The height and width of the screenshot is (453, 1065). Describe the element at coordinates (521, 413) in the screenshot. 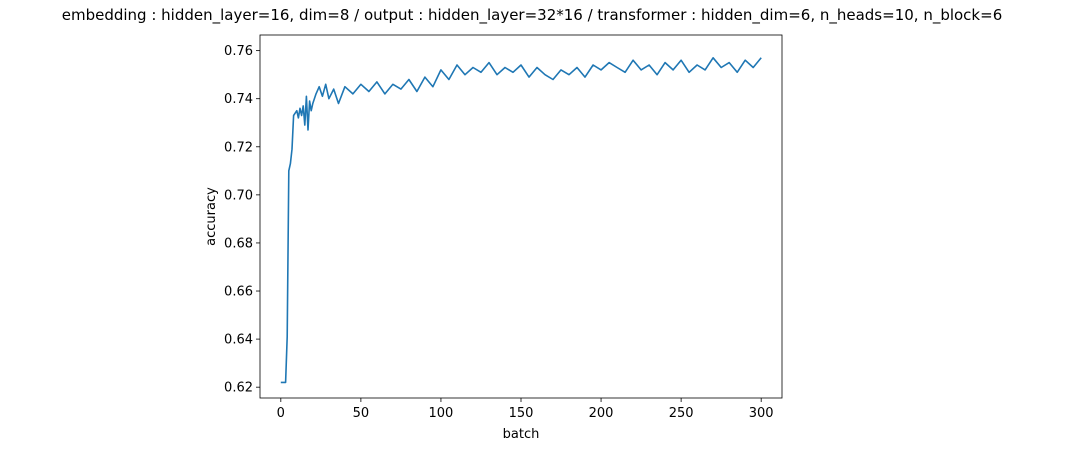

I see `x-tick-label: 150` at that location.